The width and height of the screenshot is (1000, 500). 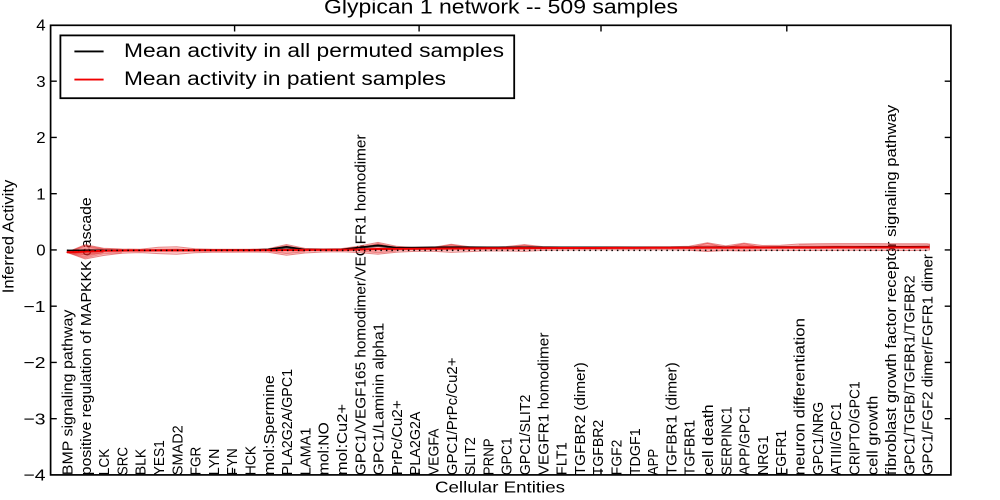 I want to click on svg-text: −1, so click(x=34, y=307).